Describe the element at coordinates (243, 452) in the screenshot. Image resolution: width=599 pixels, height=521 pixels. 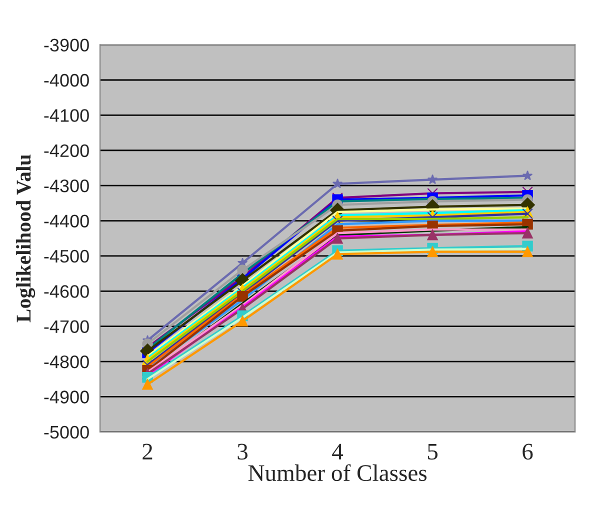
I see `x-tick-label: 3` at that location.